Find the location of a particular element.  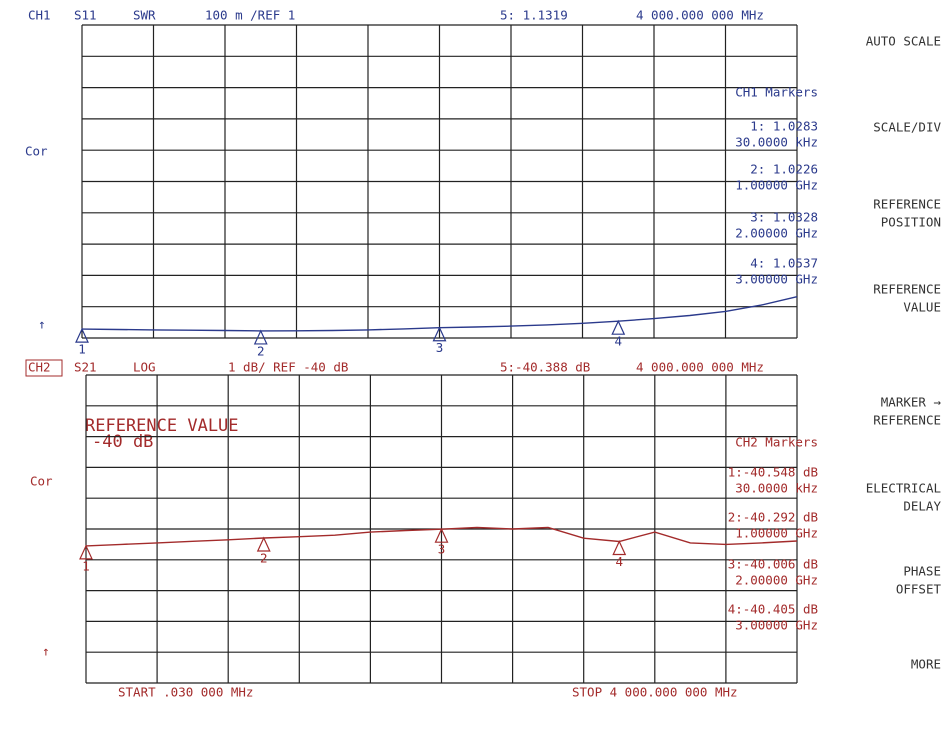

channel-format: LOG is located at coordinates (144, 367).